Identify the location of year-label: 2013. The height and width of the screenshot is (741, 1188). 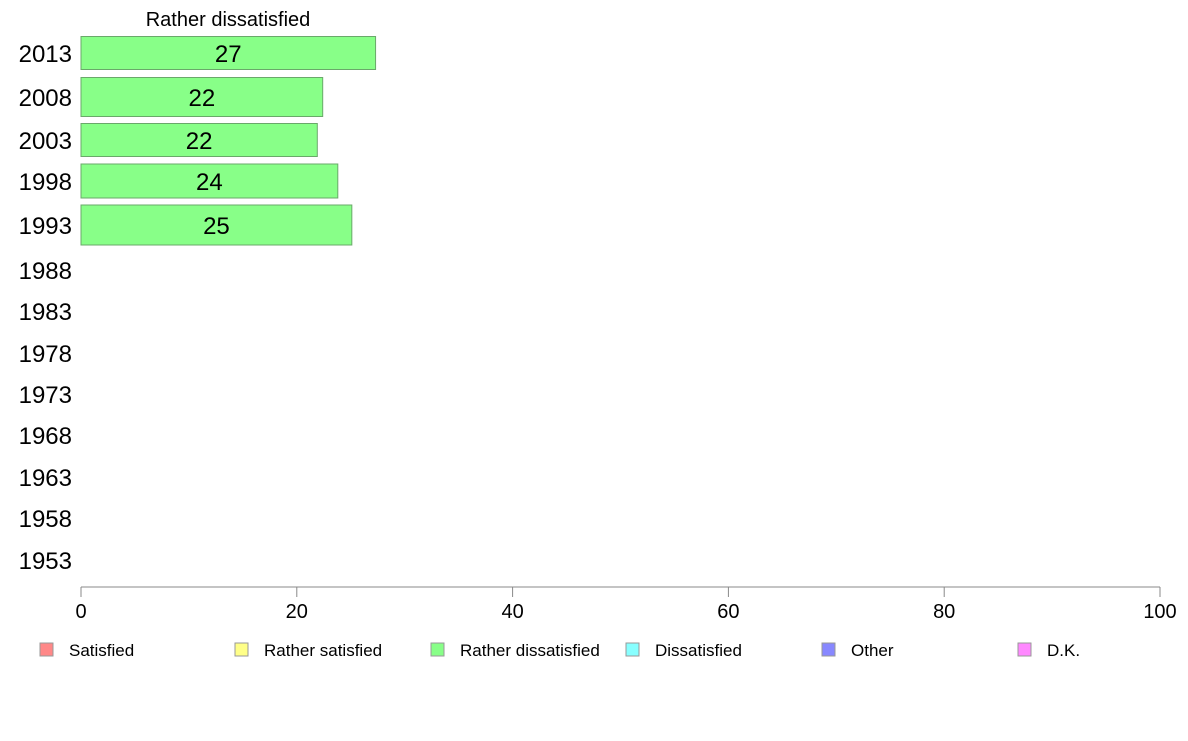
(45, 54).